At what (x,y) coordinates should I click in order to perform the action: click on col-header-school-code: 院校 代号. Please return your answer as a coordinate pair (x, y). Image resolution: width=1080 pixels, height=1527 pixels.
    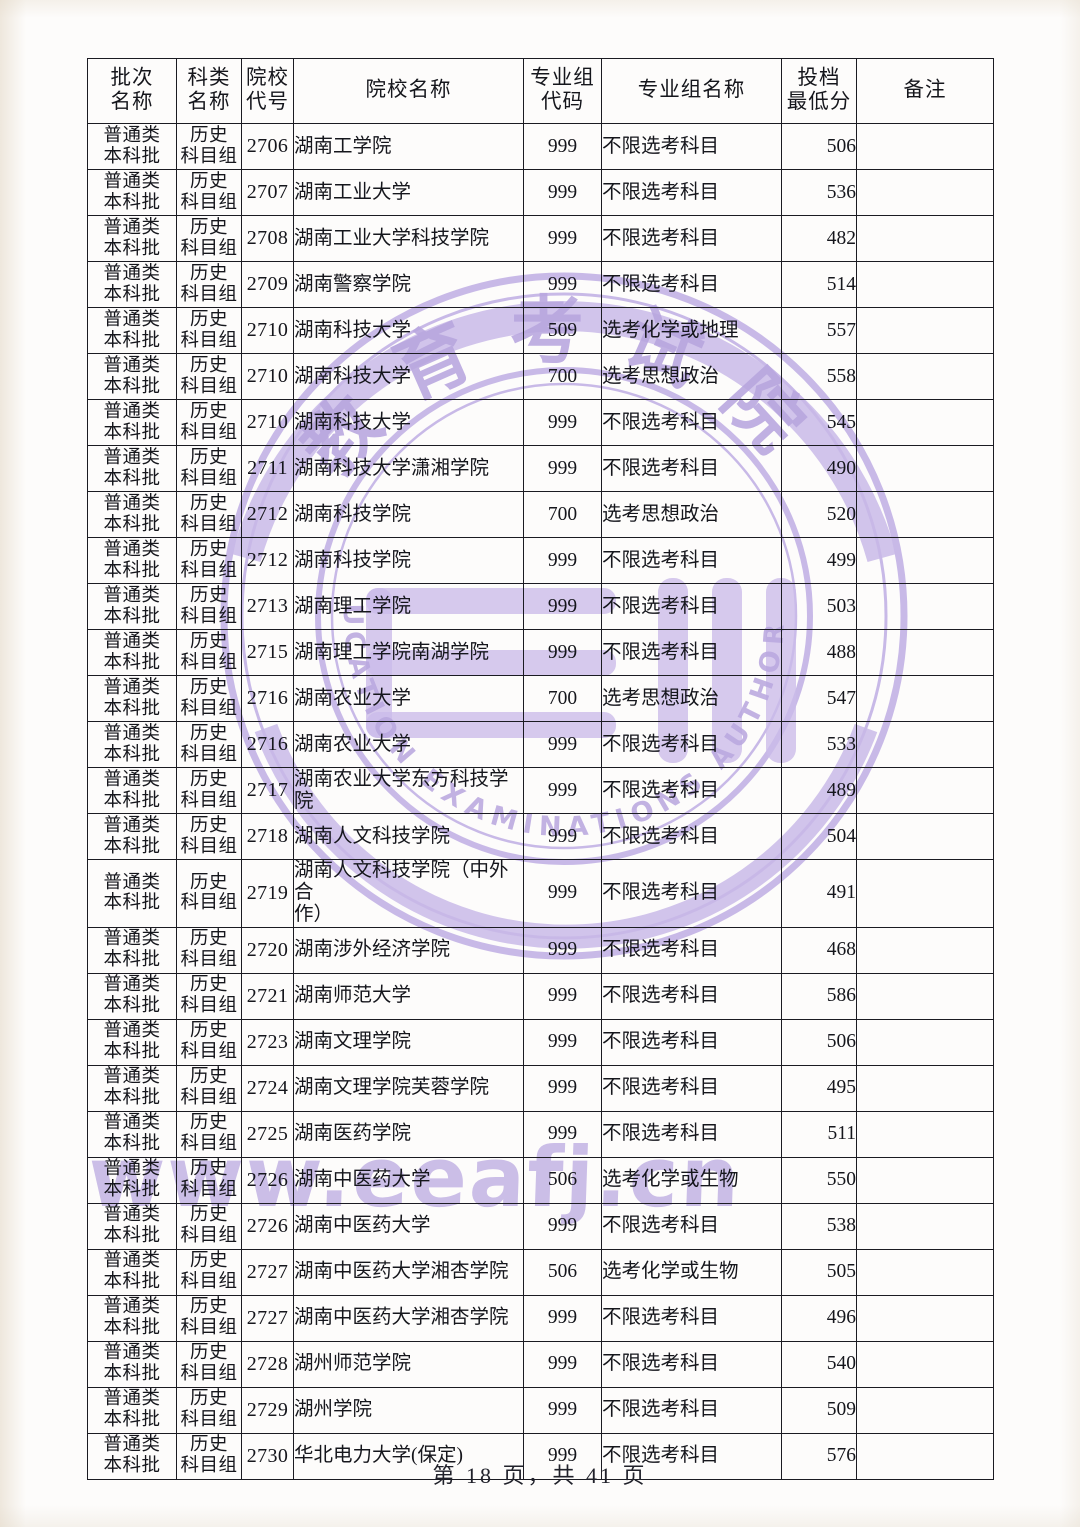
    Looking at the image, I should click on (267, 91).